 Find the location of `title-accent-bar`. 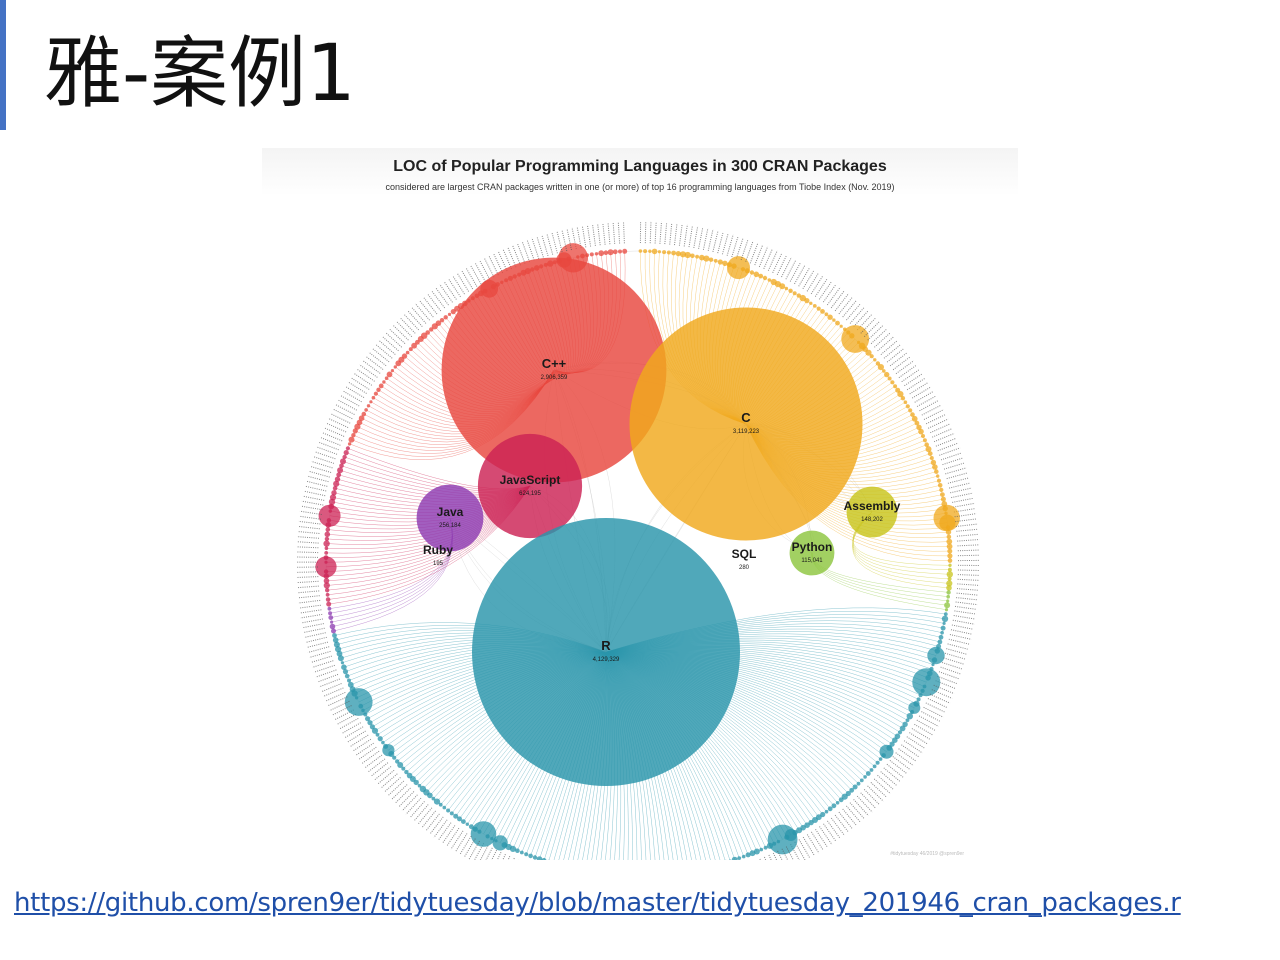

title-accent-bar is located at coordinates (3, 65).